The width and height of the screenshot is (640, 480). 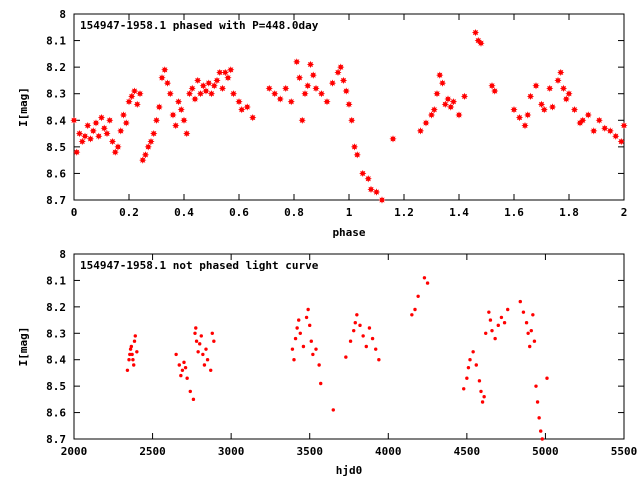 I want to click on x-tick-label: 1.4, so click(x=459, y=212).